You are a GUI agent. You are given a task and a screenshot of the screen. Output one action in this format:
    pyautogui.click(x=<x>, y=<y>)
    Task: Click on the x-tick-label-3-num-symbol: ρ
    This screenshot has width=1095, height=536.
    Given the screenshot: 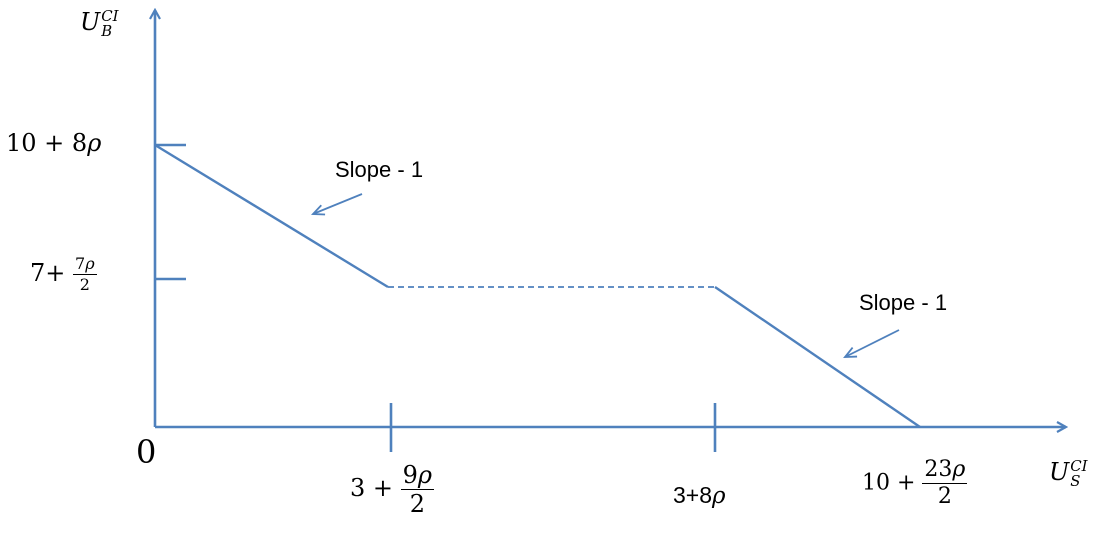 What is the action you would take?
    pyautogui.click(x=959, y=469)
    